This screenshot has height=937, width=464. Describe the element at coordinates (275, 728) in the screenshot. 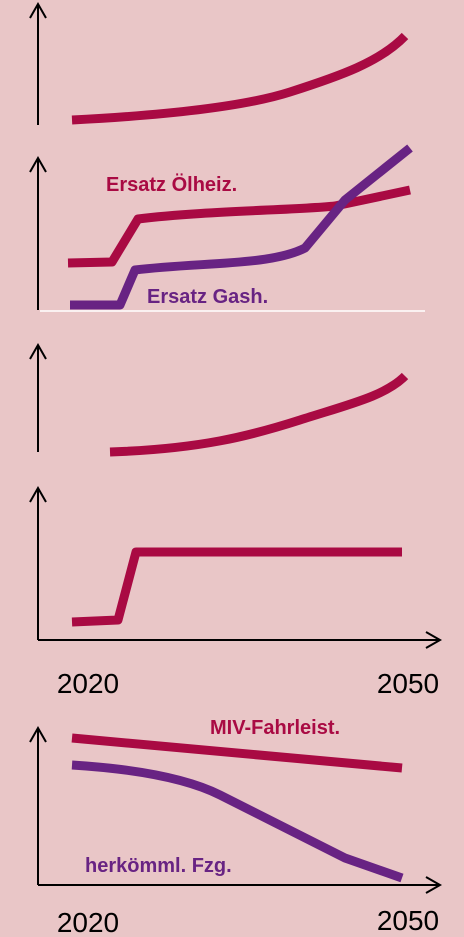

I see `label: MIV-Fahrleist.` at that location.